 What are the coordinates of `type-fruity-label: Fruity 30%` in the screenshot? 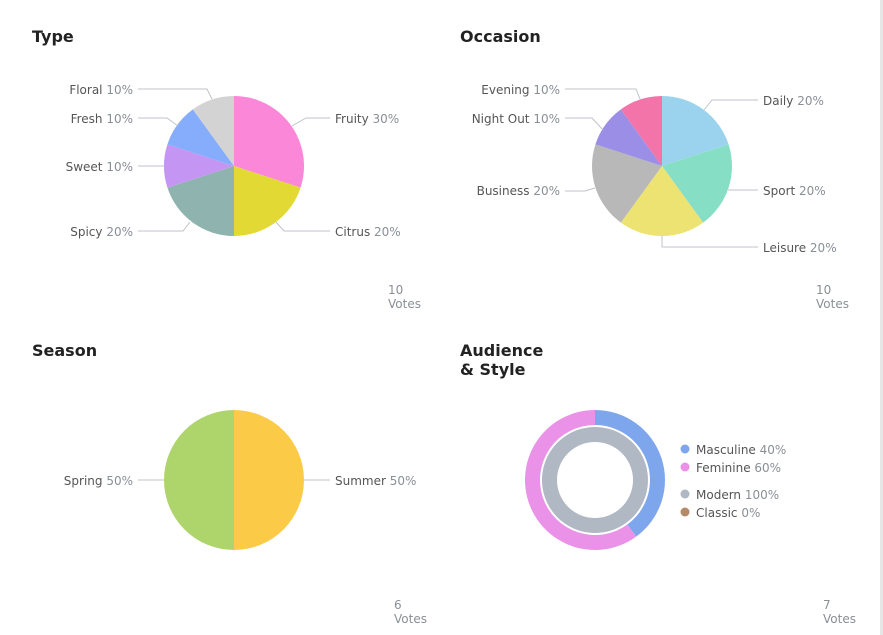 It's located at (367, 119).